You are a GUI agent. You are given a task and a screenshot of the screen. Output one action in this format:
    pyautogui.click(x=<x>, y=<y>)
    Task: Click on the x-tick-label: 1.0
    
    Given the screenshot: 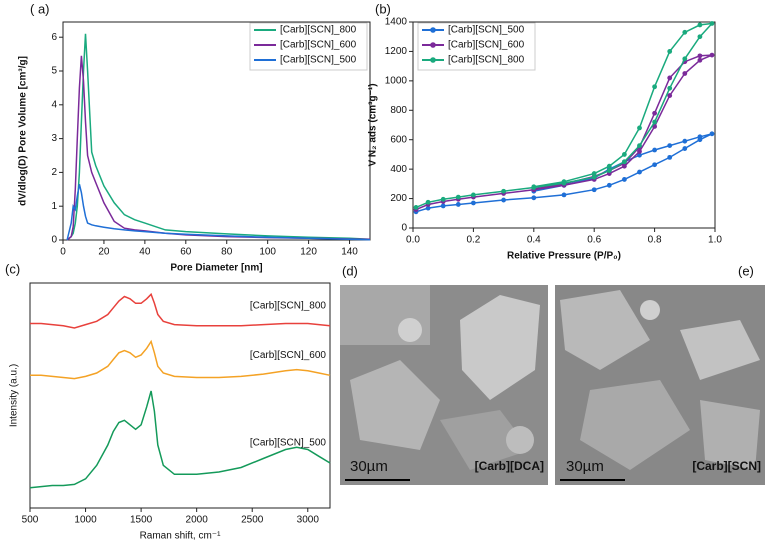 What is the action you would take?
    pyautogui.click(x=715, y=240)
    